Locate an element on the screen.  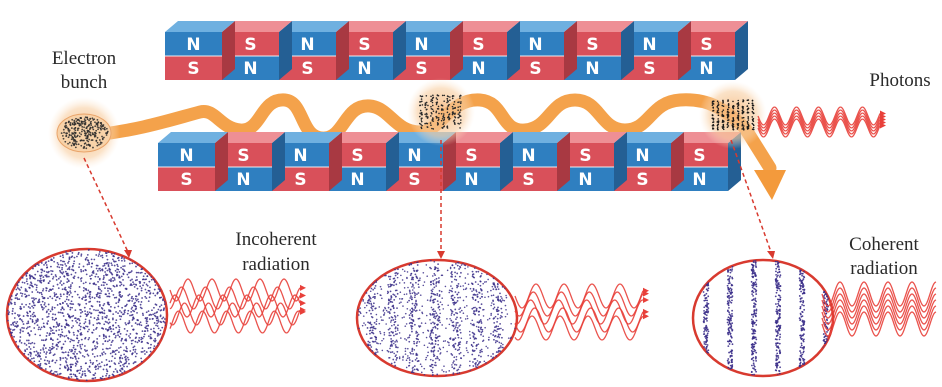
coherent-radiation-waves is located at coordinates (879, 309).